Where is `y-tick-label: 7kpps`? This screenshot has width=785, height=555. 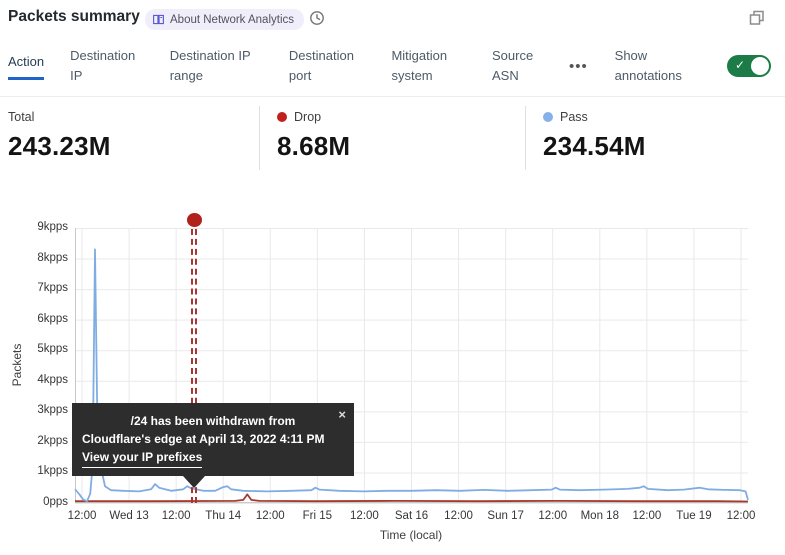 y-tick-label: 7kpps is located at coordinates (52, 288).